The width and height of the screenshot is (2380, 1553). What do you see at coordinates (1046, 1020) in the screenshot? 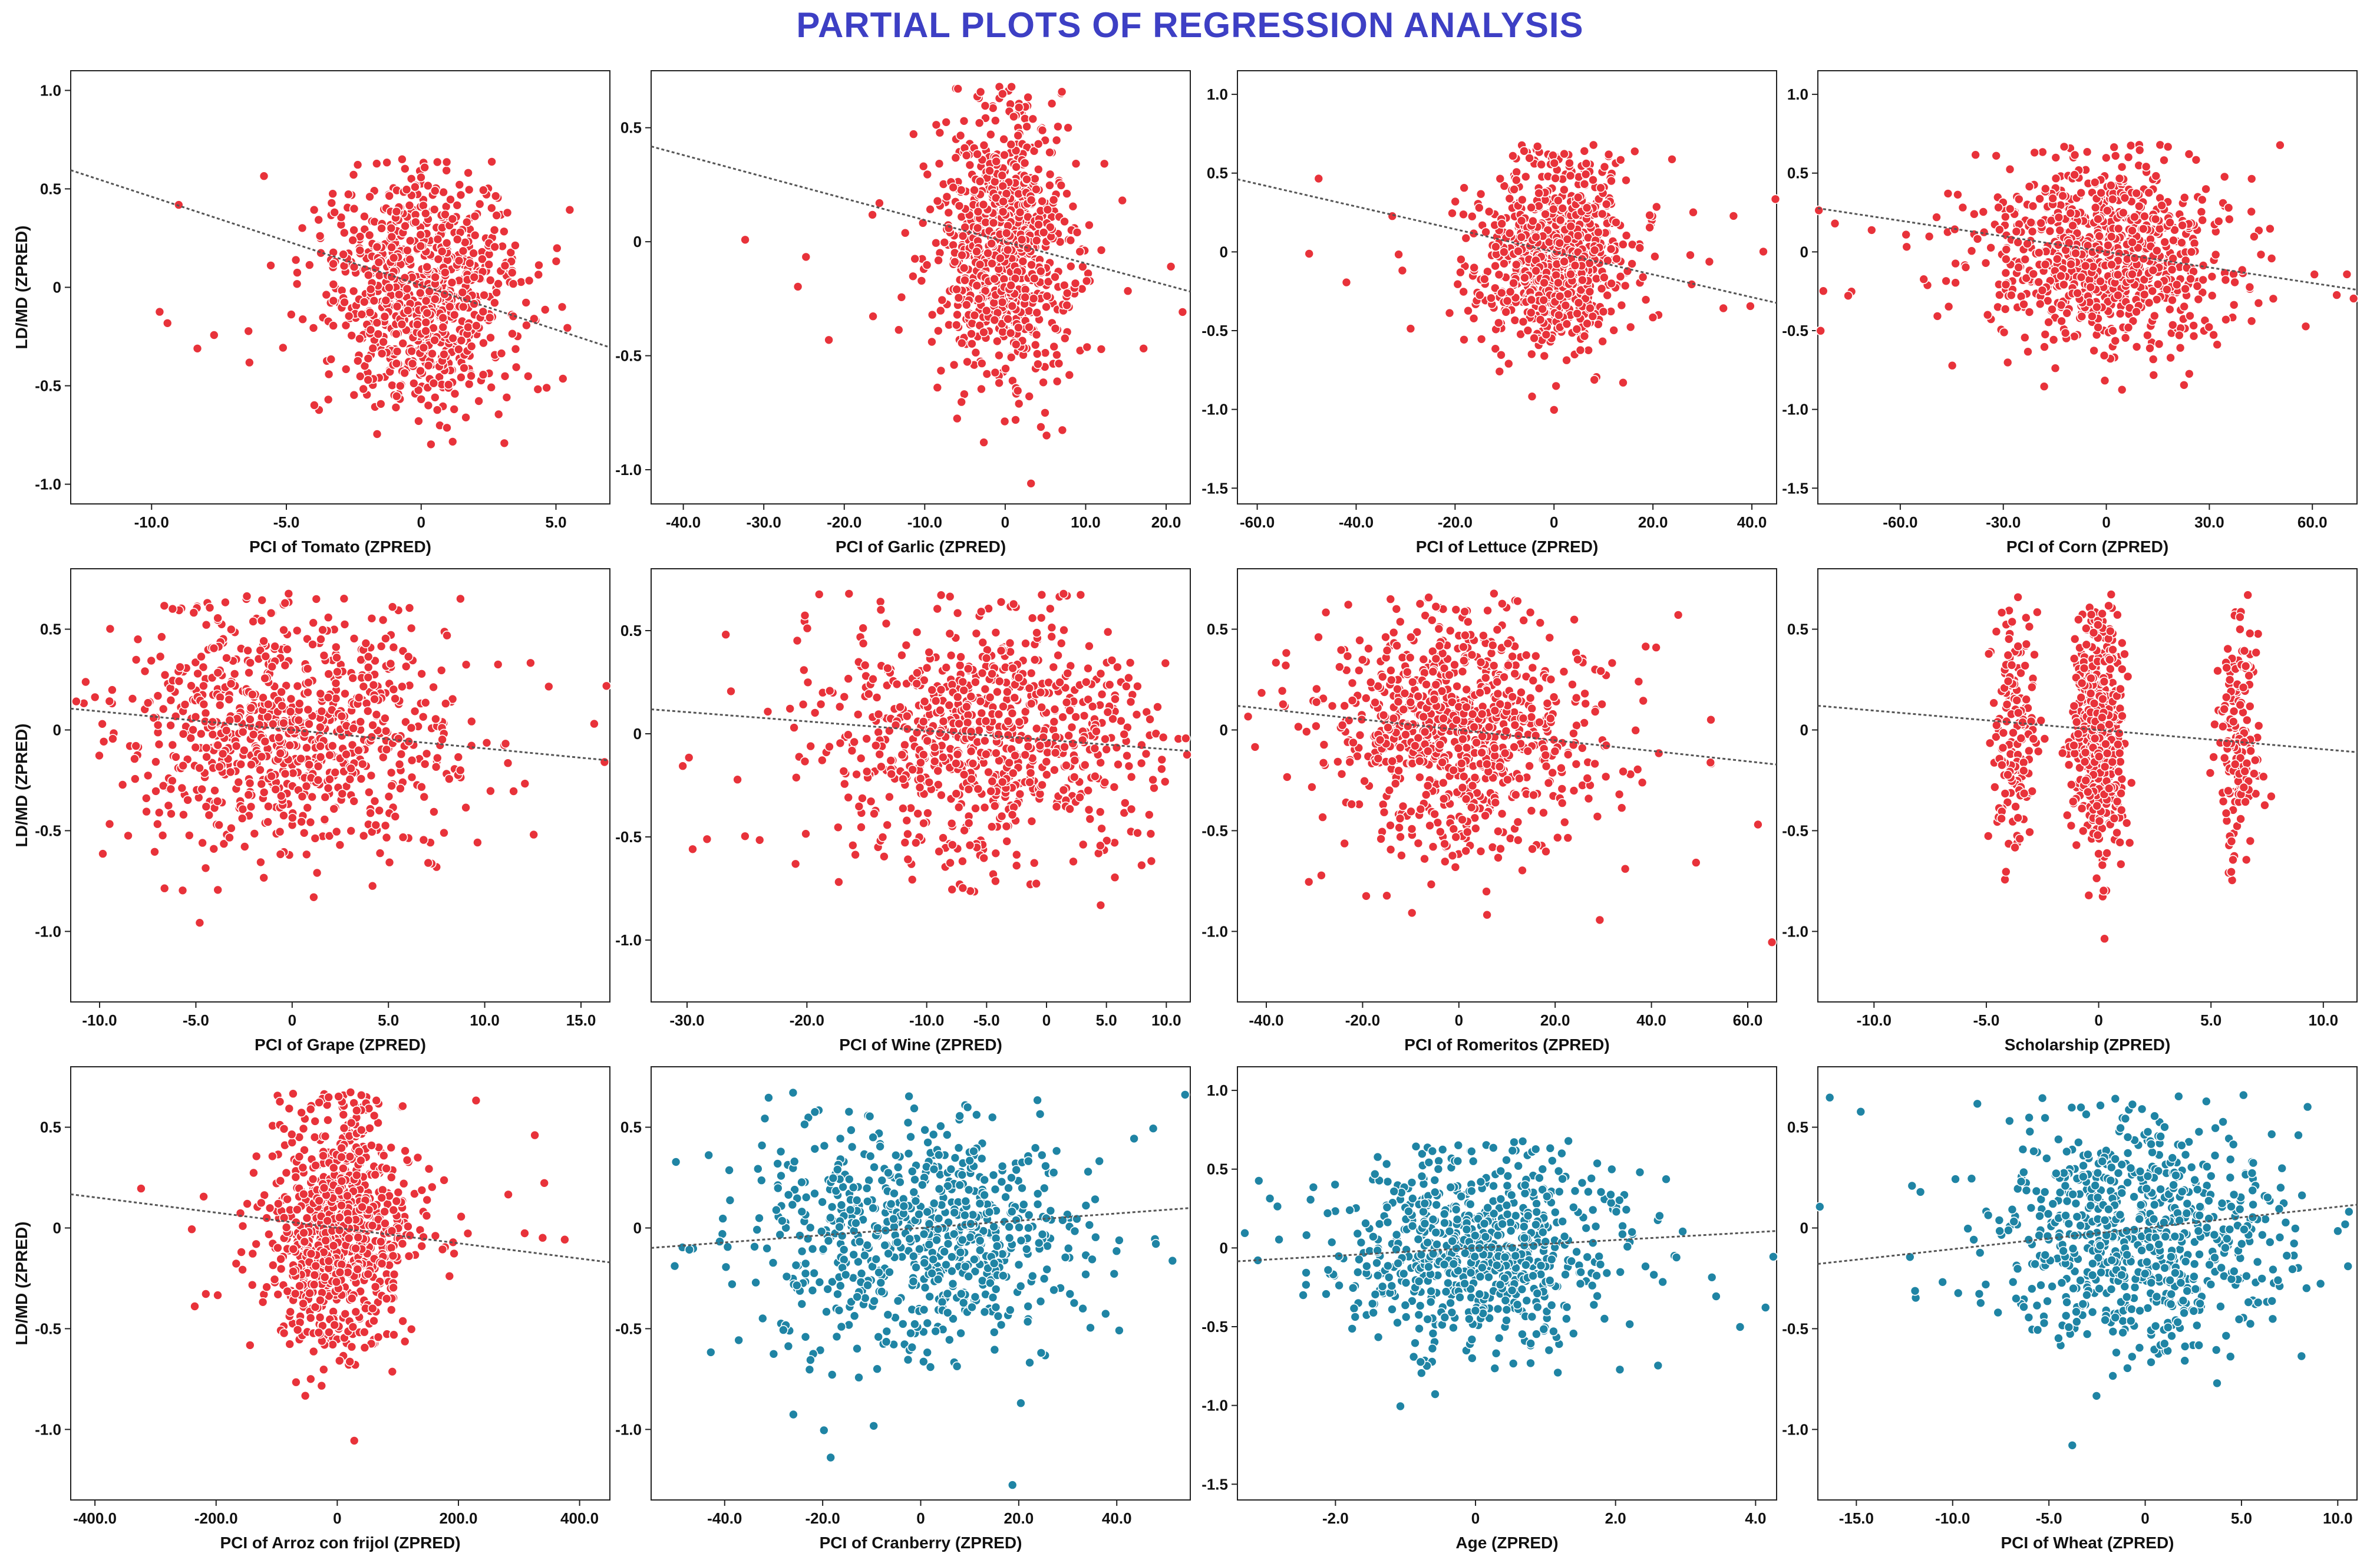
I see `x-tick-label: 0` at bounding box center [1046, 1020].